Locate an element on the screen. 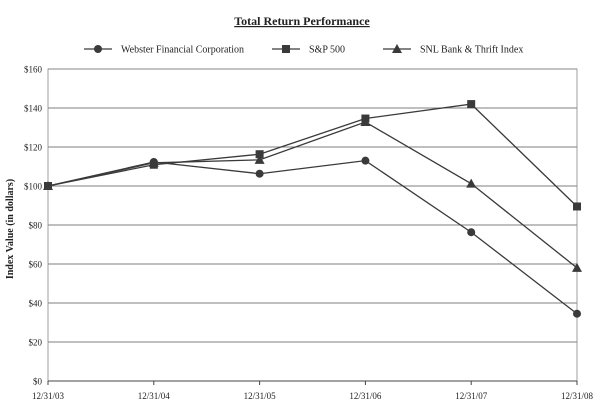  y-tick-label: $100 is located at coordinates (33, 187).